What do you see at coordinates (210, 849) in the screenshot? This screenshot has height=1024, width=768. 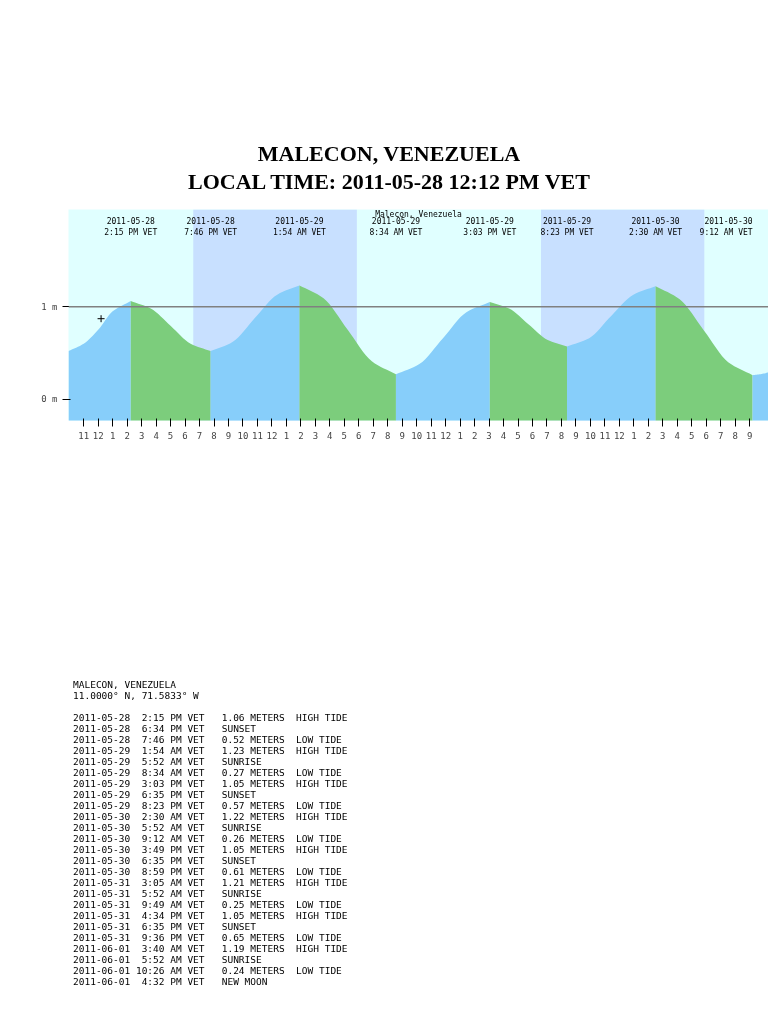 I see `text: 2011-05-30 3:49 PM VET 1.05 METERS HIGH TIDE` at bounding box center [210, 849].